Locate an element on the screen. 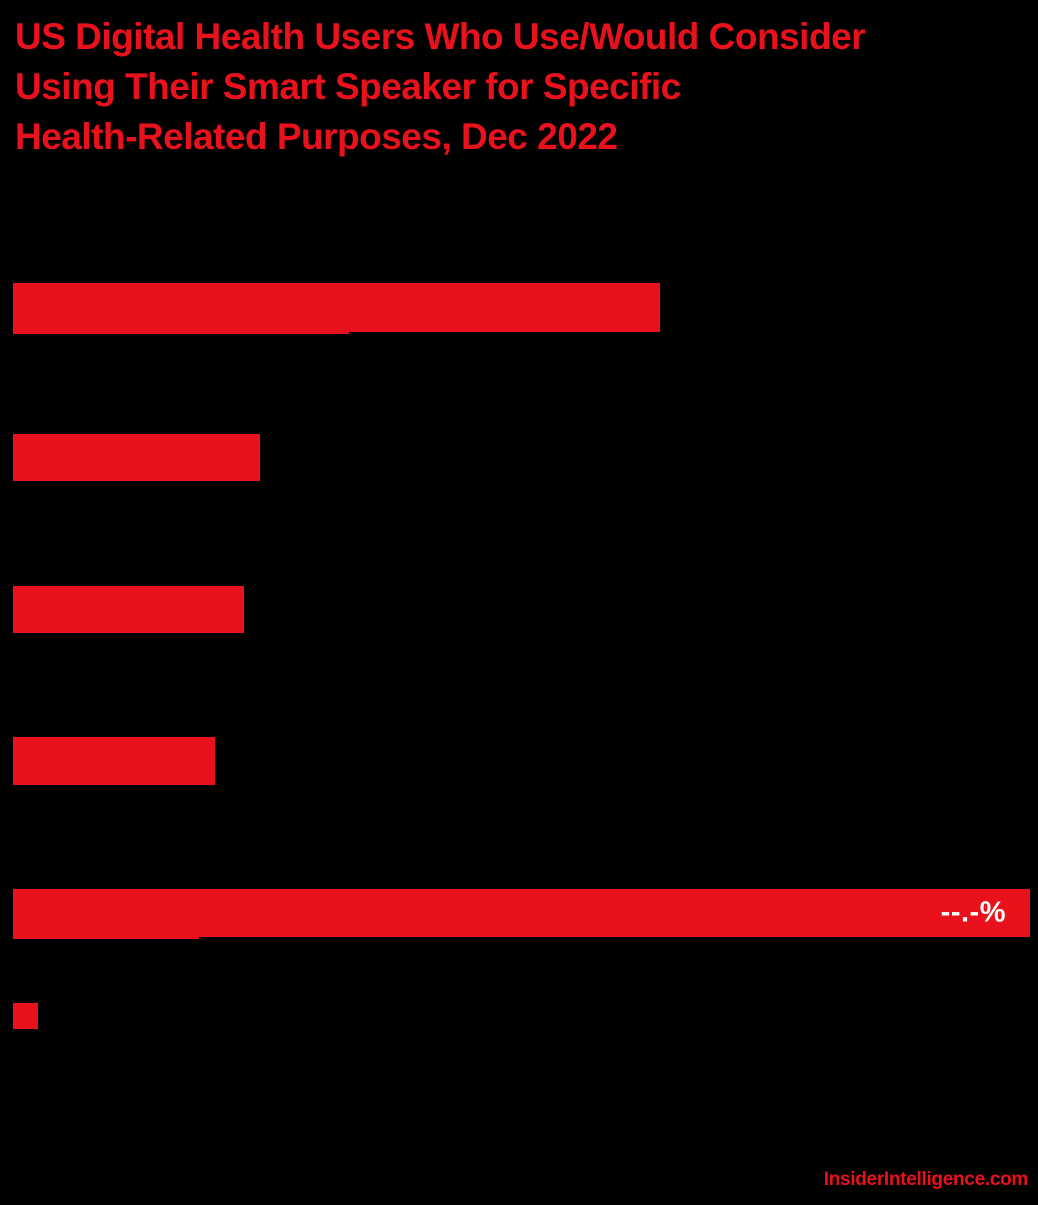  bar-value-label: --.-% is located at coordinates (973, 912).